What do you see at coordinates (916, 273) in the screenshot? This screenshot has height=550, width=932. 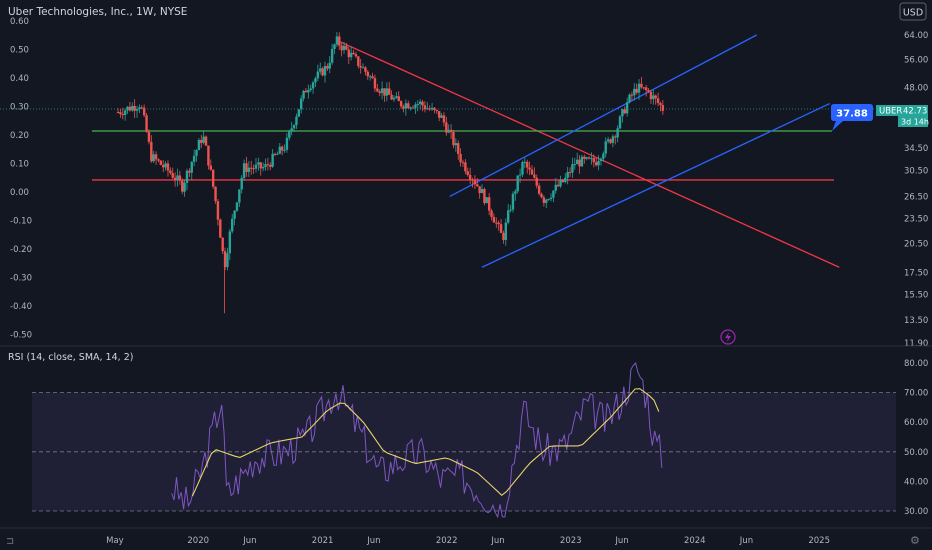 I see `right-tick-label: 17.50` at bounding box center [916, 273].